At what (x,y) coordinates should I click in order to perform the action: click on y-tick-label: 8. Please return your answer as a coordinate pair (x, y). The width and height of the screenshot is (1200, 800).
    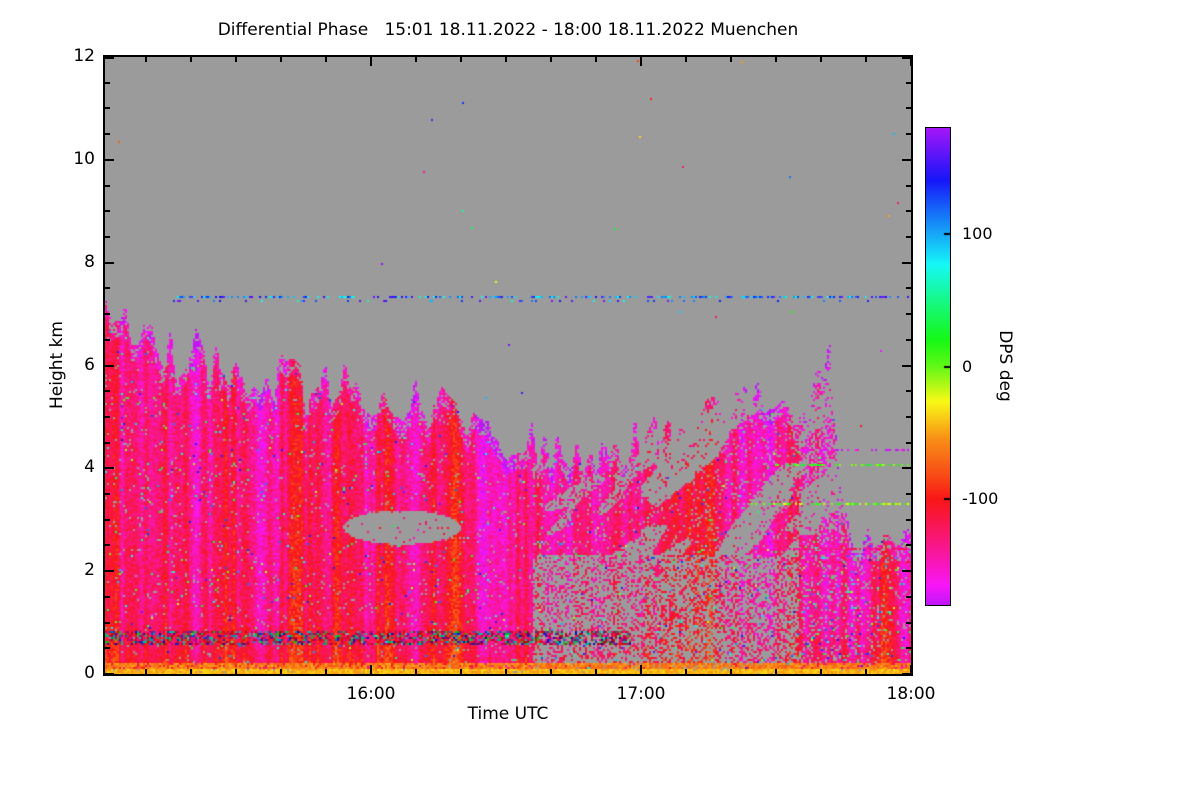
    Looking at the image, I should click on (89, 262).